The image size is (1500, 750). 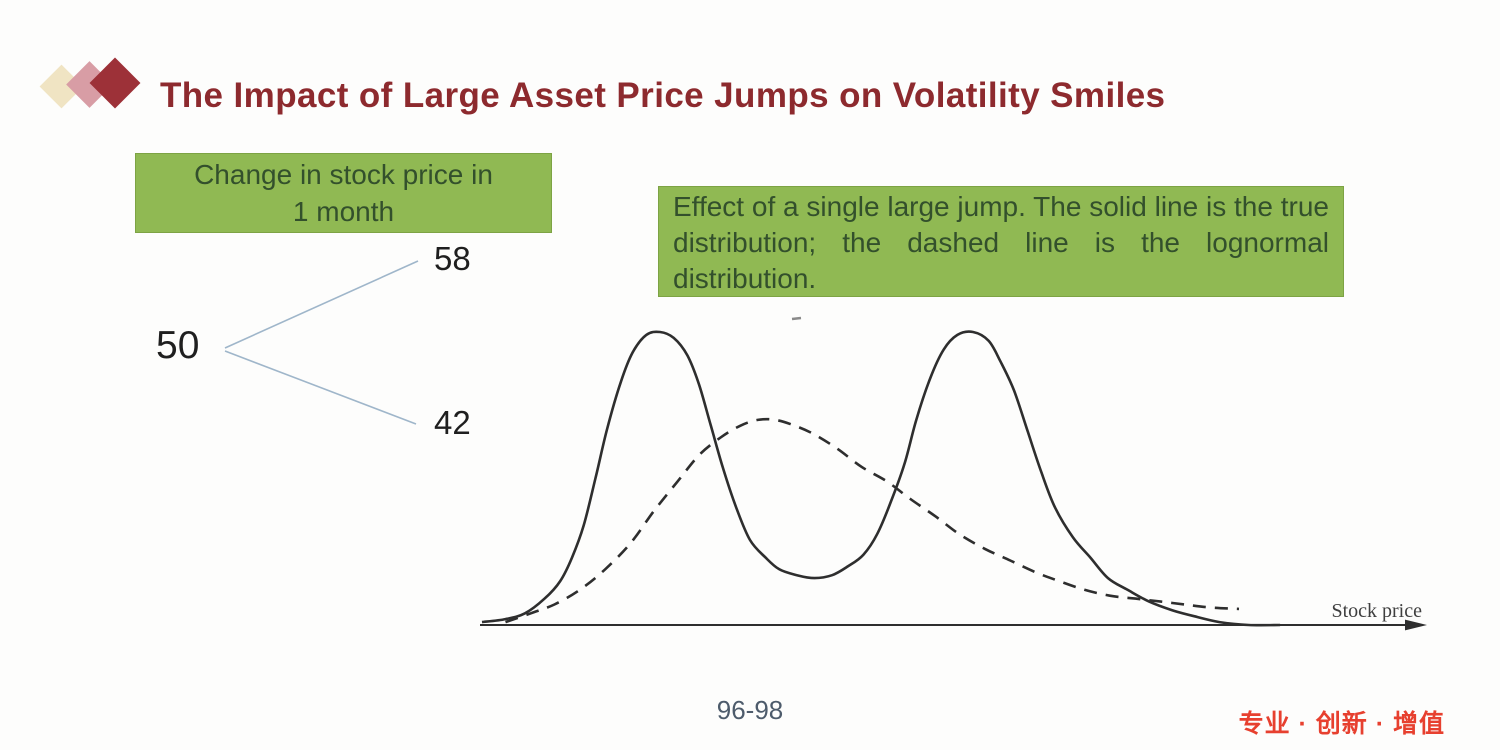 I want to click on tree-node-up: 58, so click(x=452, y=258).